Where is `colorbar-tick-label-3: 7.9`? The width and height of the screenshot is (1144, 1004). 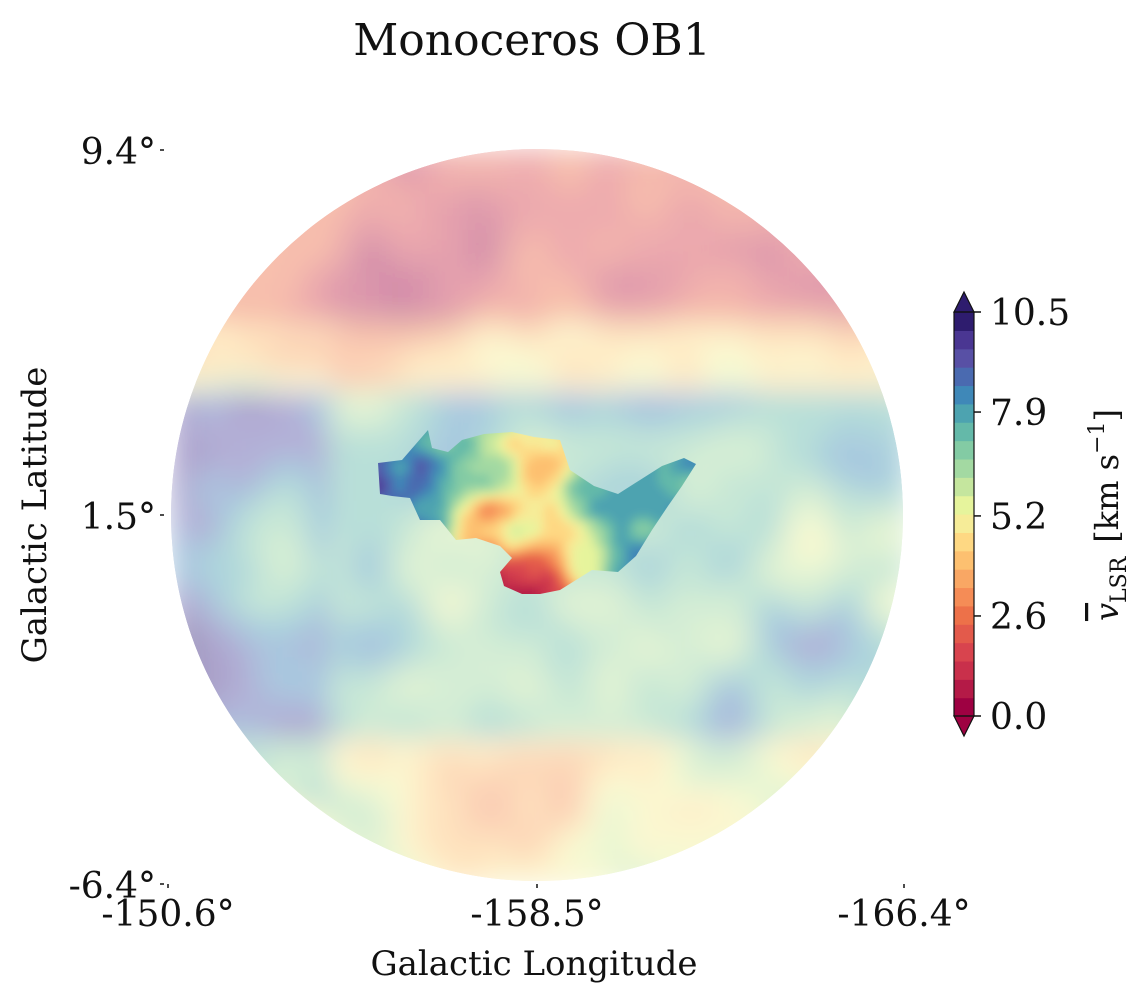 colorbar-tick-label-3: 7.9 is located at coordinates (1018, 413).